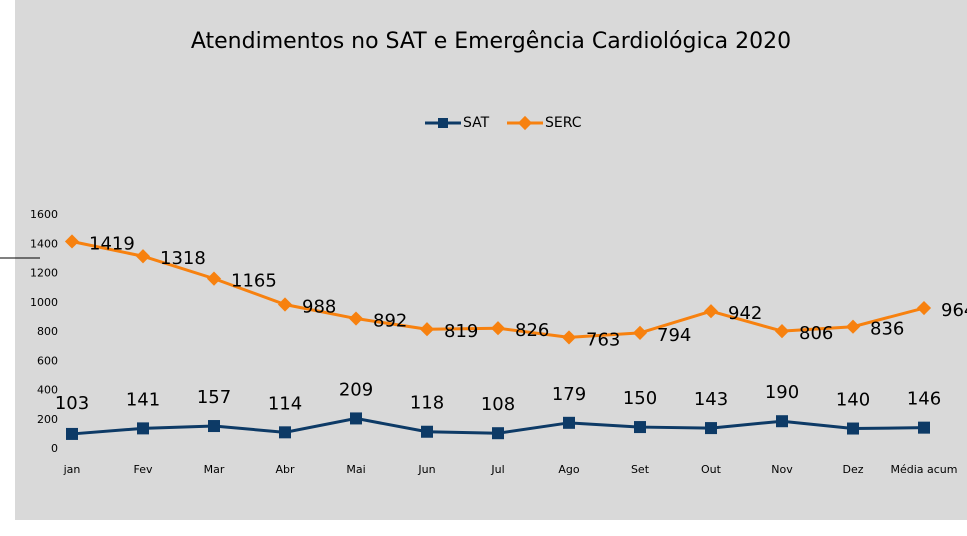  Describe the element at coordinates (745, 313) in the screenshot. I see `data-label: 942` at that location.